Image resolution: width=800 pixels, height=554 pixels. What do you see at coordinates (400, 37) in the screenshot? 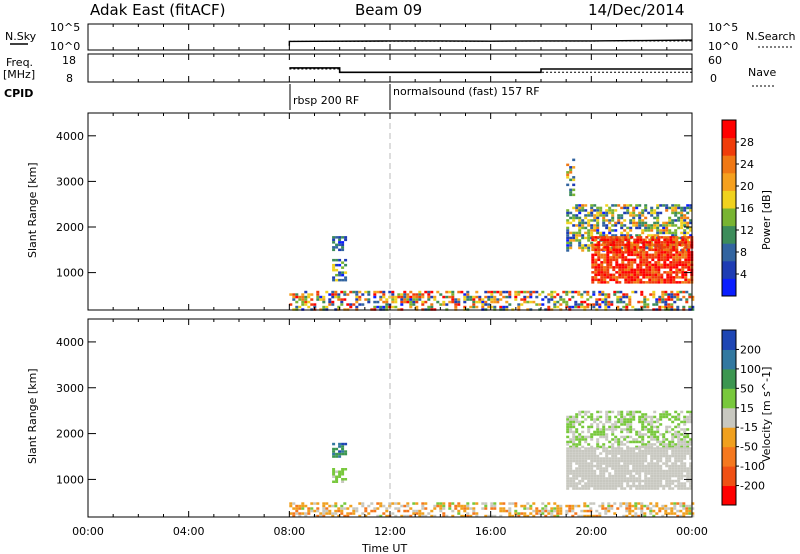
I see `nsky-panel: N.Sky 10^5 10^0 10^5 10^0 N.Search` at bounding box center [400, 37].